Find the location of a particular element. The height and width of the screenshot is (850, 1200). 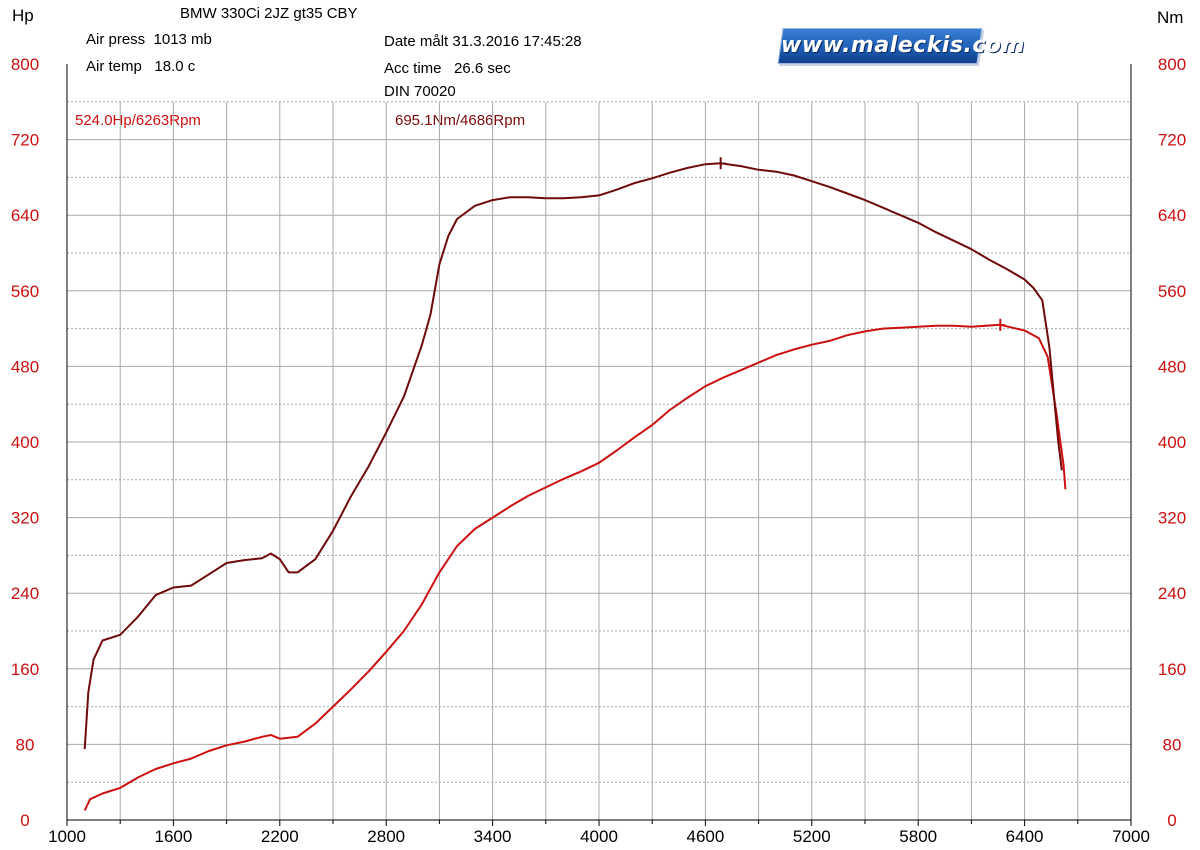

x-tick-label: 1600 is located at coordinates (173, 836).